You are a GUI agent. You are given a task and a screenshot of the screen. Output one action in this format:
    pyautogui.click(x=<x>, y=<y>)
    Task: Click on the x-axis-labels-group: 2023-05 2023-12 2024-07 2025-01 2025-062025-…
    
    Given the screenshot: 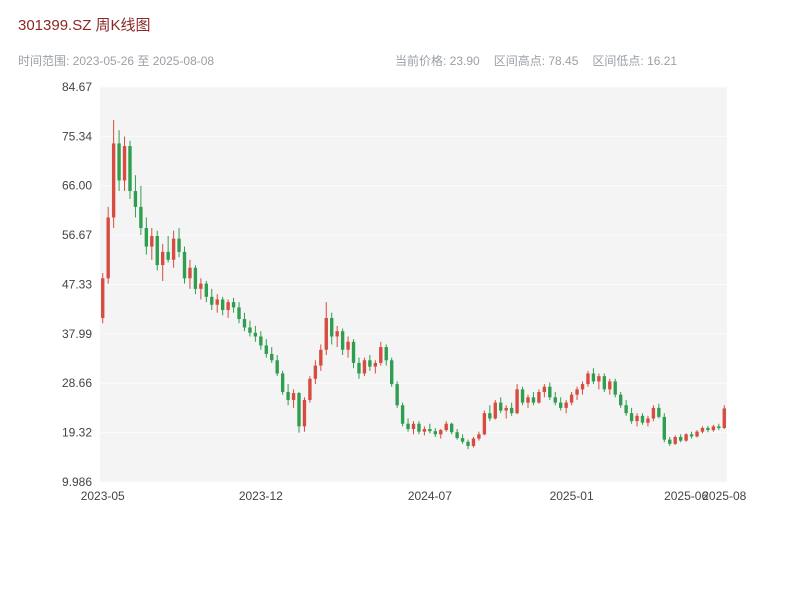 What is the action you would take?
    pyautogui.click(x=414, y=496)
    